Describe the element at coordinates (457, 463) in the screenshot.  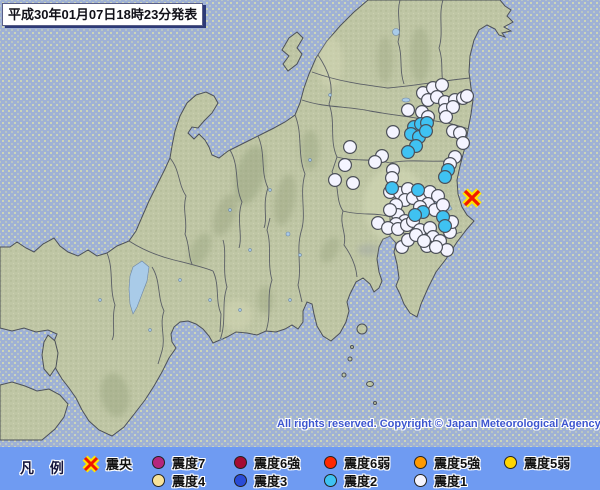
I see `legend-item-label: 震度5強` at that location.